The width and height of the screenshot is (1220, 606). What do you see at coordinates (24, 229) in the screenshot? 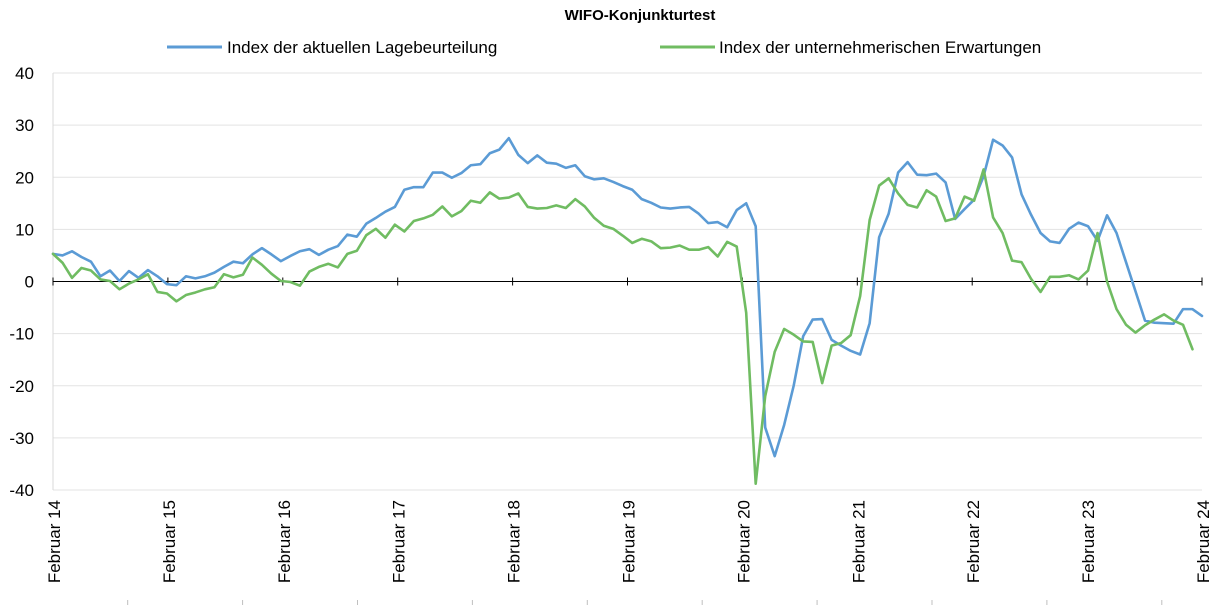
I see `y-tick-label: 10` at bounding box center [24, 229].